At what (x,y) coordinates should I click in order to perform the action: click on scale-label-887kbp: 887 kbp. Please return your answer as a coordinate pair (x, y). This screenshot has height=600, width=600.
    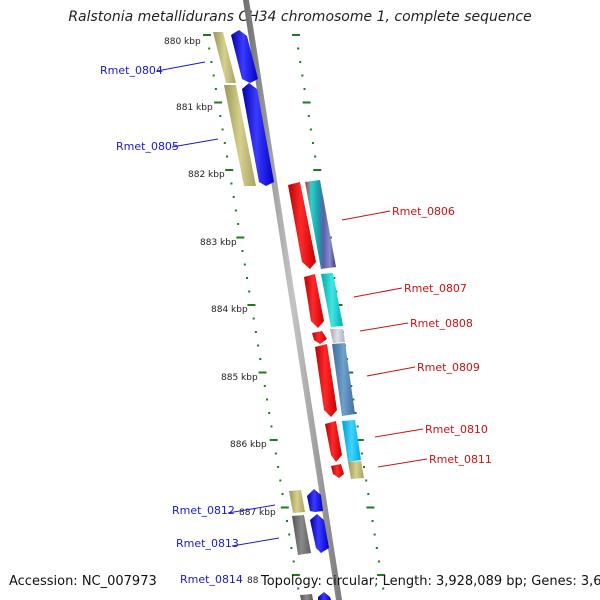
    Looking at the image, I should click on (257, 513).